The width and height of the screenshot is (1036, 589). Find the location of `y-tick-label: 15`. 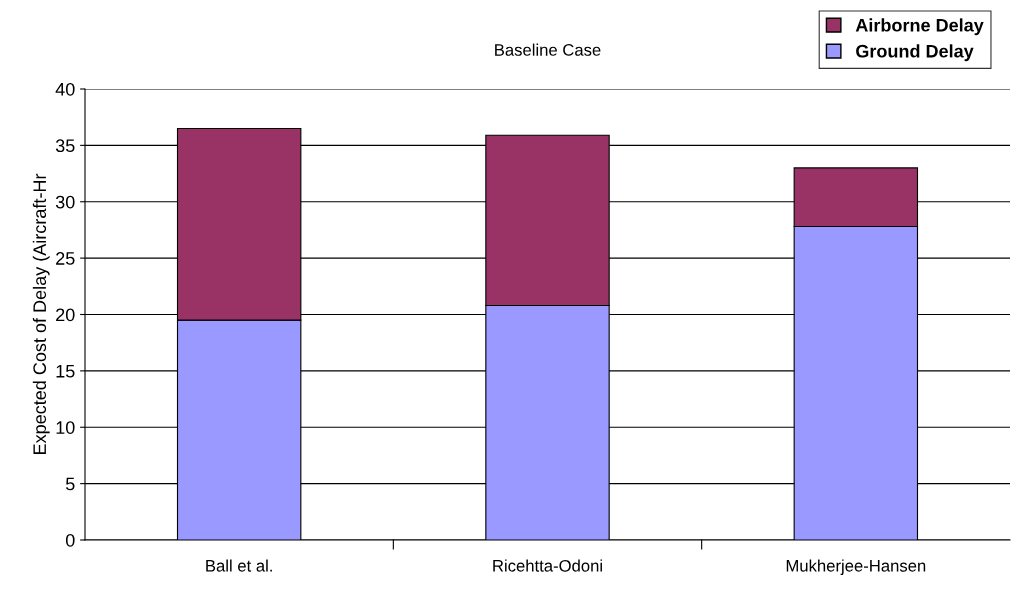

y-tick-label: 15 is located at coordinates (65, 371).